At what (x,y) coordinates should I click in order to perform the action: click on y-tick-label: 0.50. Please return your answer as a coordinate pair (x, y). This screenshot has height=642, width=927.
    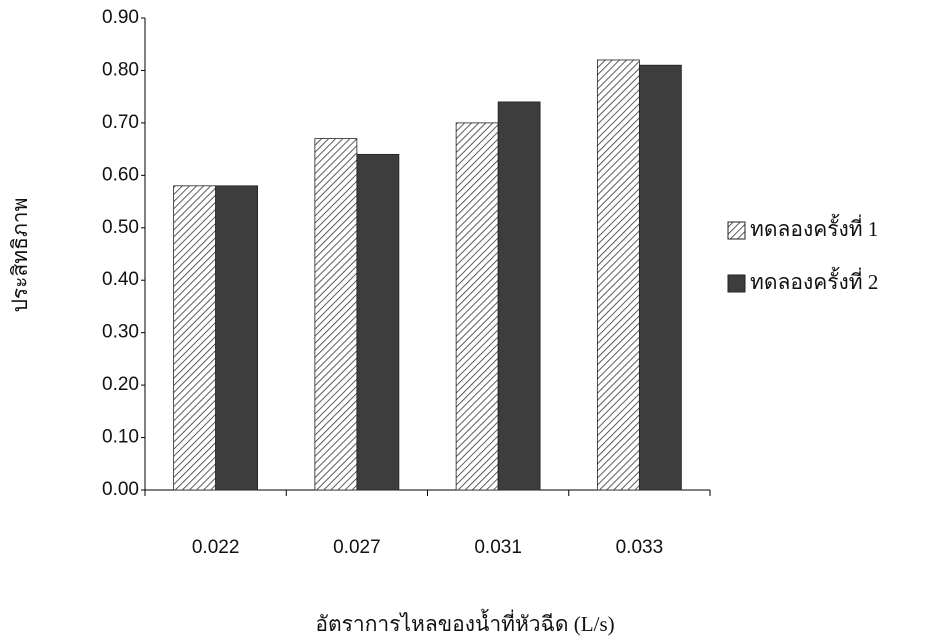
    Looking at the image, I should click on (120, 227).